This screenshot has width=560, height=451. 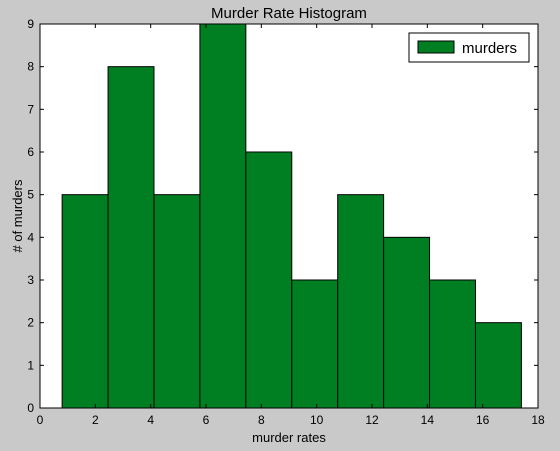 What do you see at coordinates (483, 420) in the screenshot?
I see `x-tick-label: 16` at bounding box center [483, 420].